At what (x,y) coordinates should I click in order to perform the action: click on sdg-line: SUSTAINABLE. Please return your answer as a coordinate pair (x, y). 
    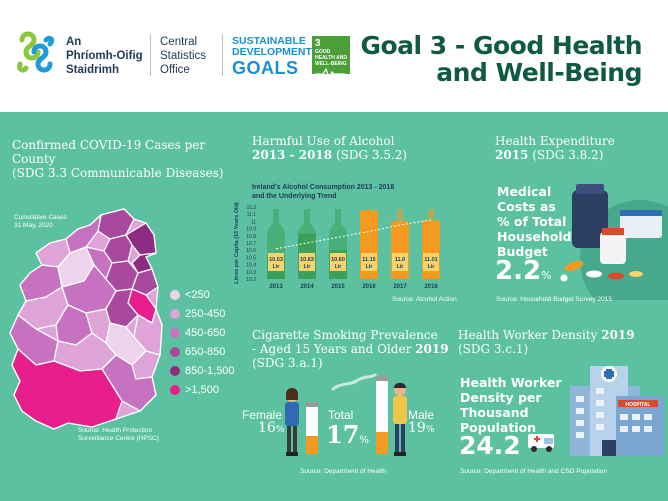
    Looking at the image, I should click on (269, 41).